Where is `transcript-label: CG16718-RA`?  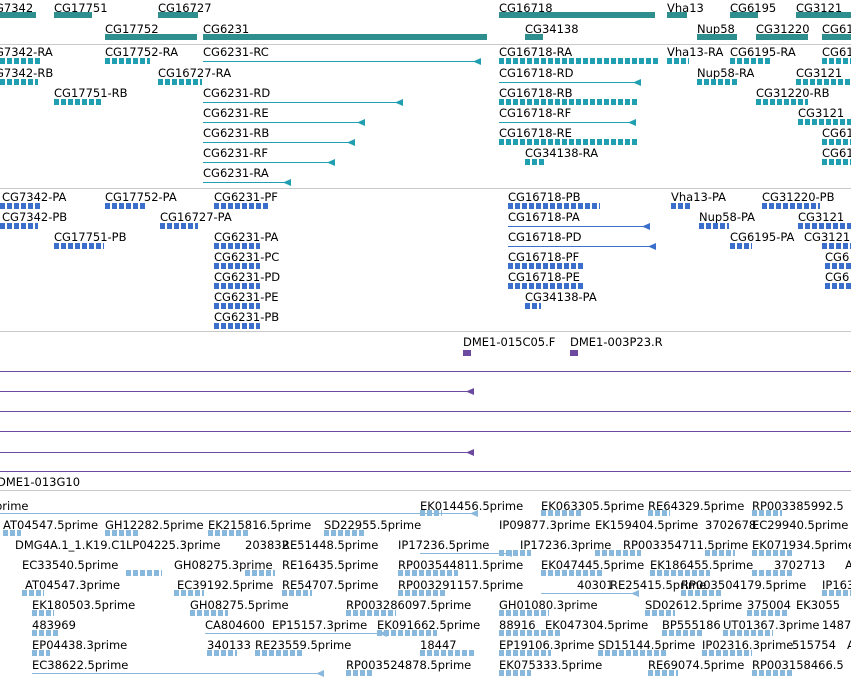
transcript-label: CG16718-RA is located at coordinates (536, 52).